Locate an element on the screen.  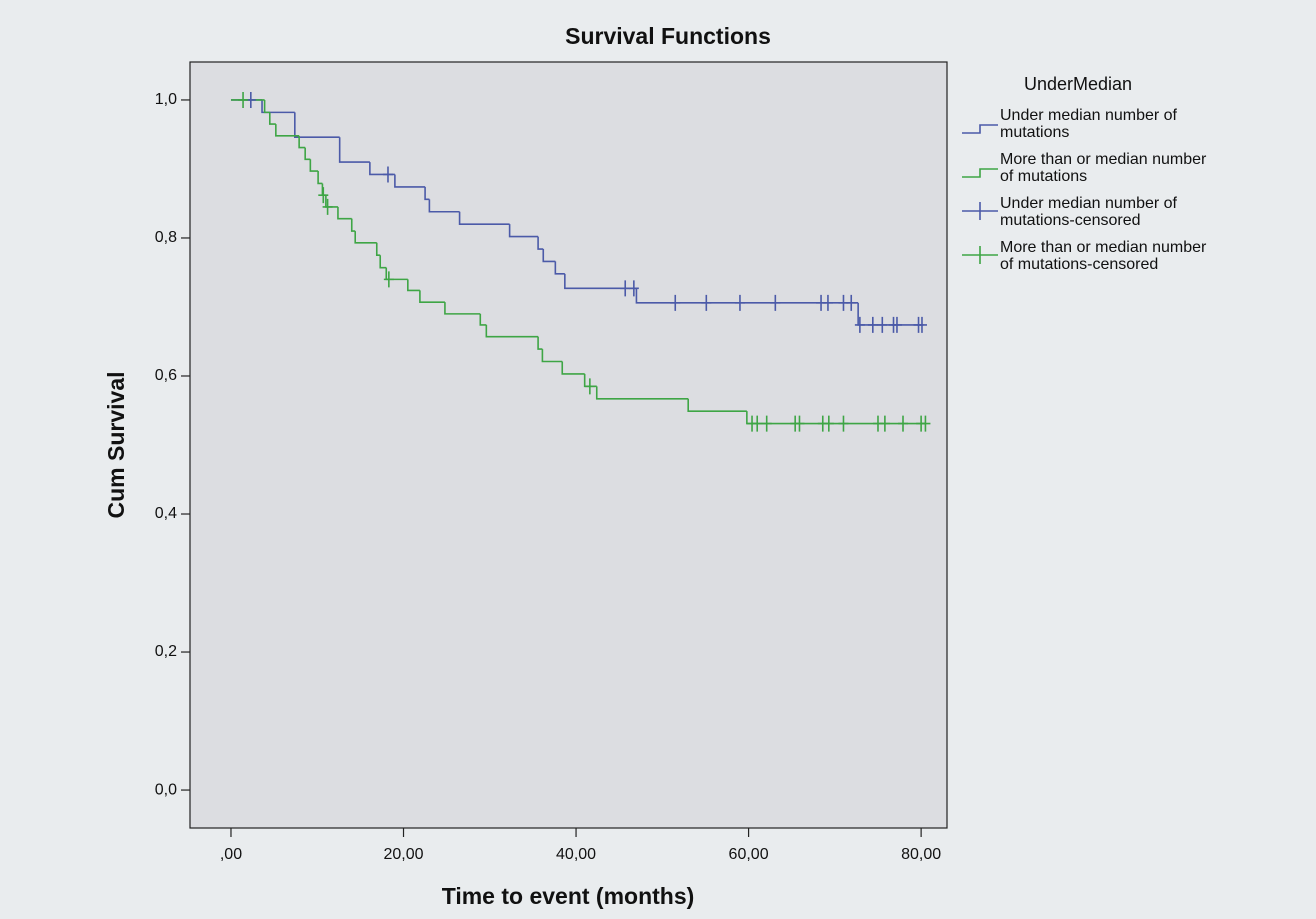
x-tick-label: 20,00 is located at coordinates (403, 854).